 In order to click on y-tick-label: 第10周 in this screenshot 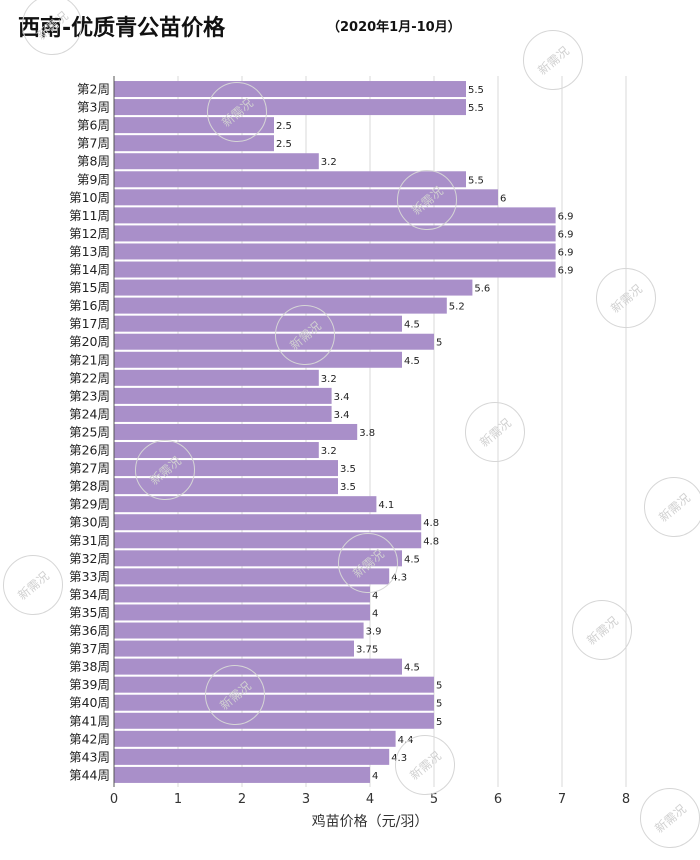, I will do `click(89, 197)`.